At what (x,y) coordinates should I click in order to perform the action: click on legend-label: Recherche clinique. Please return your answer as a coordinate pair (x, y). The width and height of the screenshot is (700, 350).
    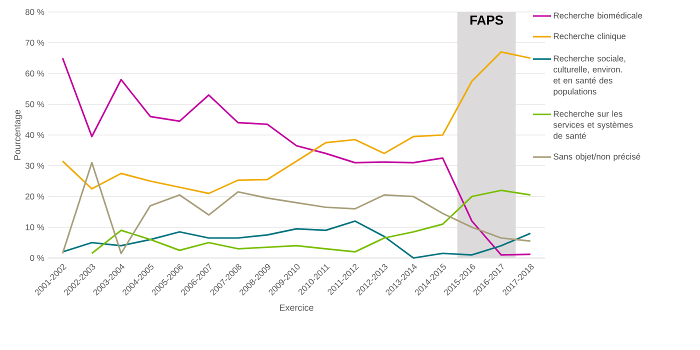
    Looking at the image, I should click on (590, 36).